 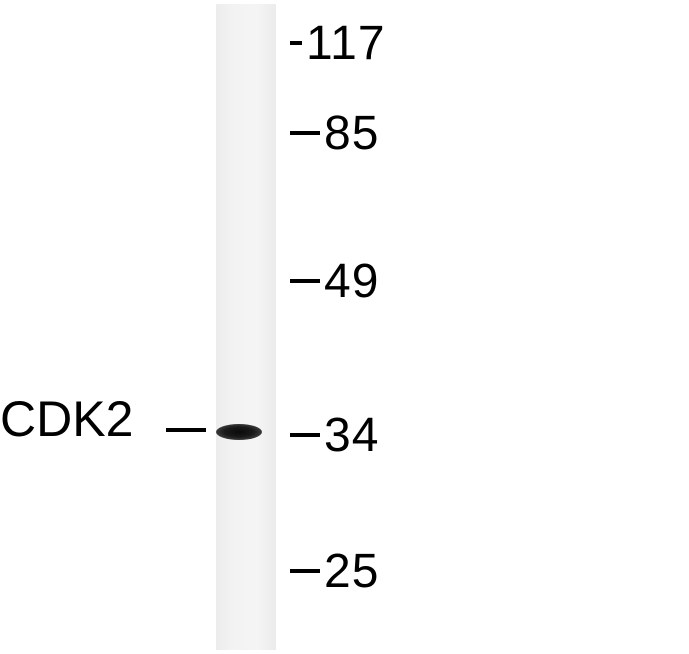 I want to click on marker-34: 34, so click(x=334, y=436).